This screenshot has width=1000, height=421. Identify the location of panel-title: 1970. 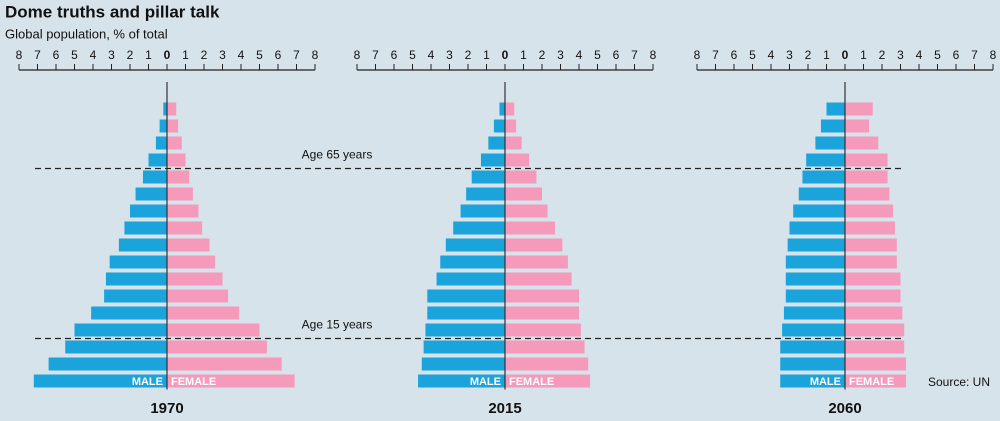
(166, 408).